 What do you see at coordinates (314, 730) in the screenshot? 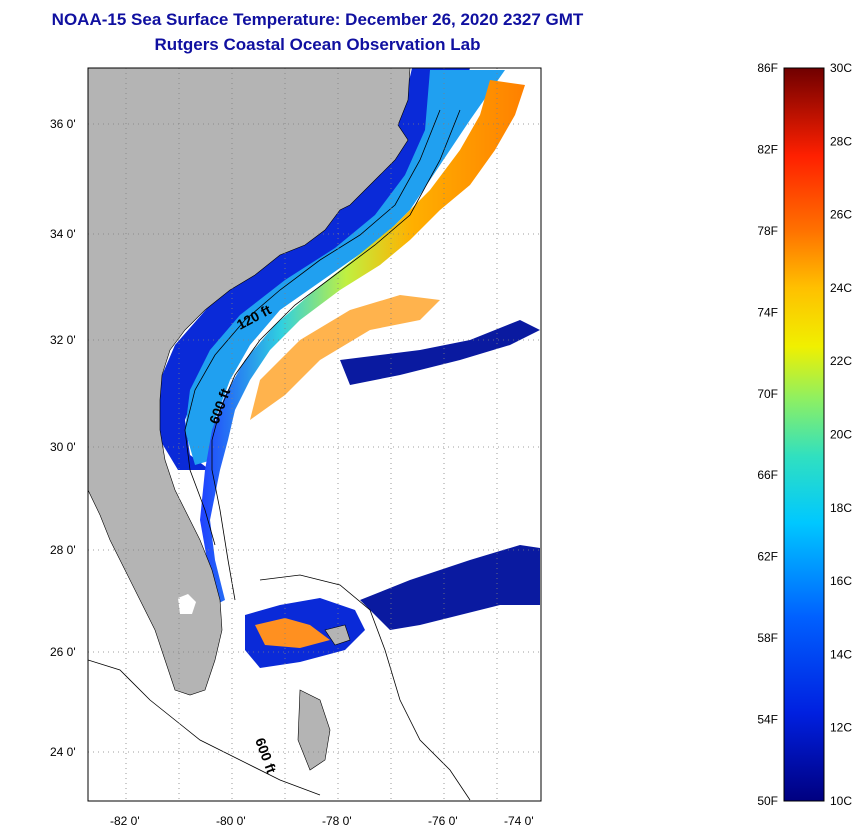
I see `bahamas-islands` at bounding box center [314, 730].